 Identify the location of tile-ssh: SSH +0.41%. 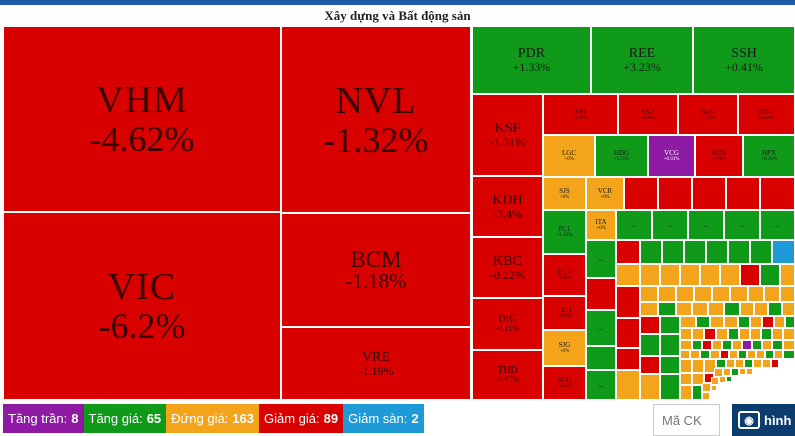
(744, 60).